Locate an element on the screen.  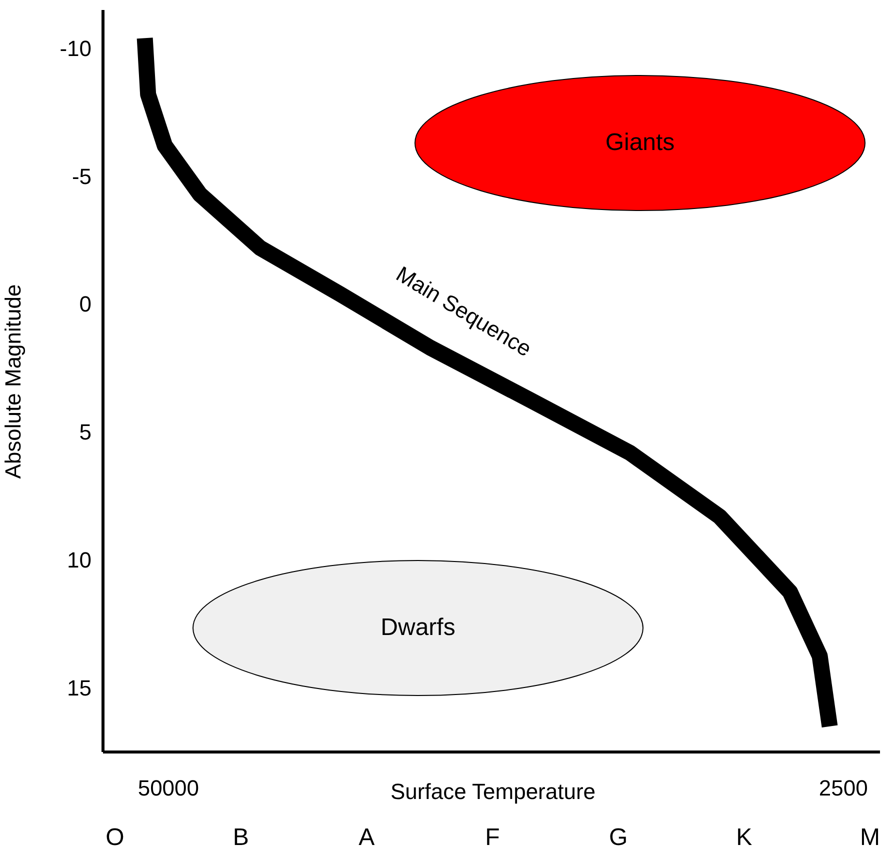
y-tick-label: 15 is located at coordinates (79, 688).